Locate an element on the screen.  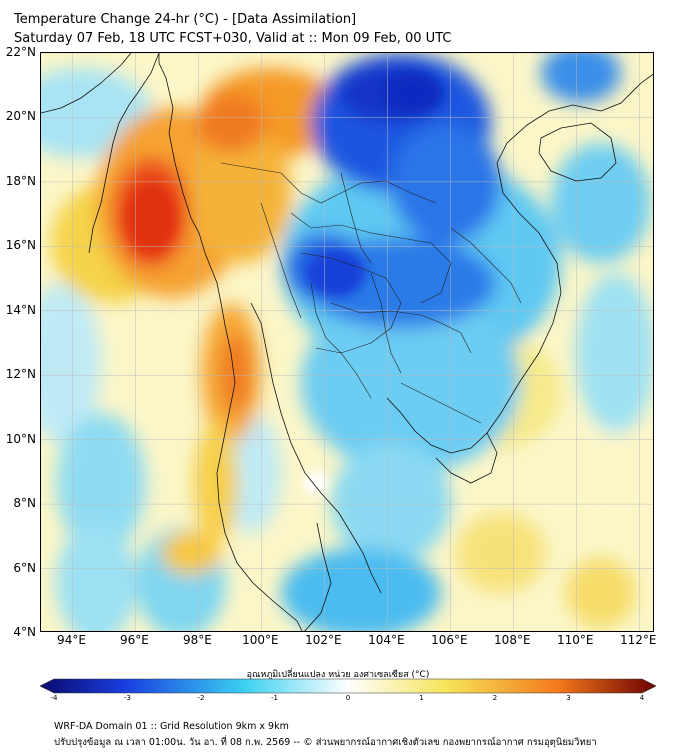
lat-label: 22°N is located at coordinates (20, 52).